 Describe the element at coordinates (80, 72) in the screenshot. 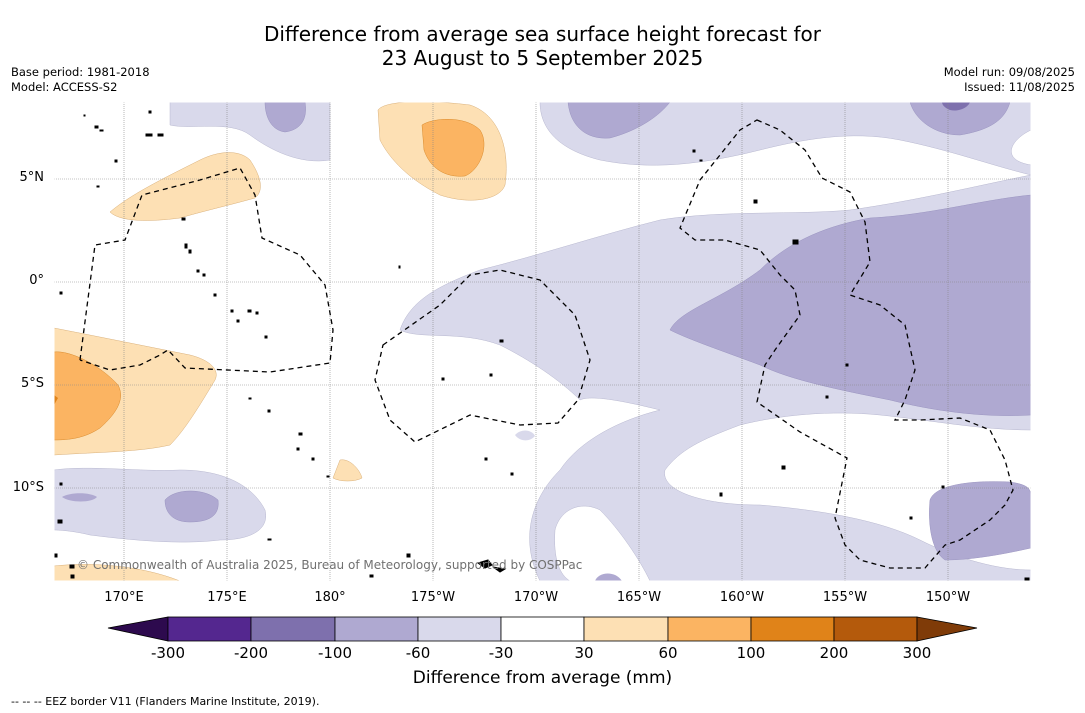

I see `base-period: Base period: 1981-2018` at that location.